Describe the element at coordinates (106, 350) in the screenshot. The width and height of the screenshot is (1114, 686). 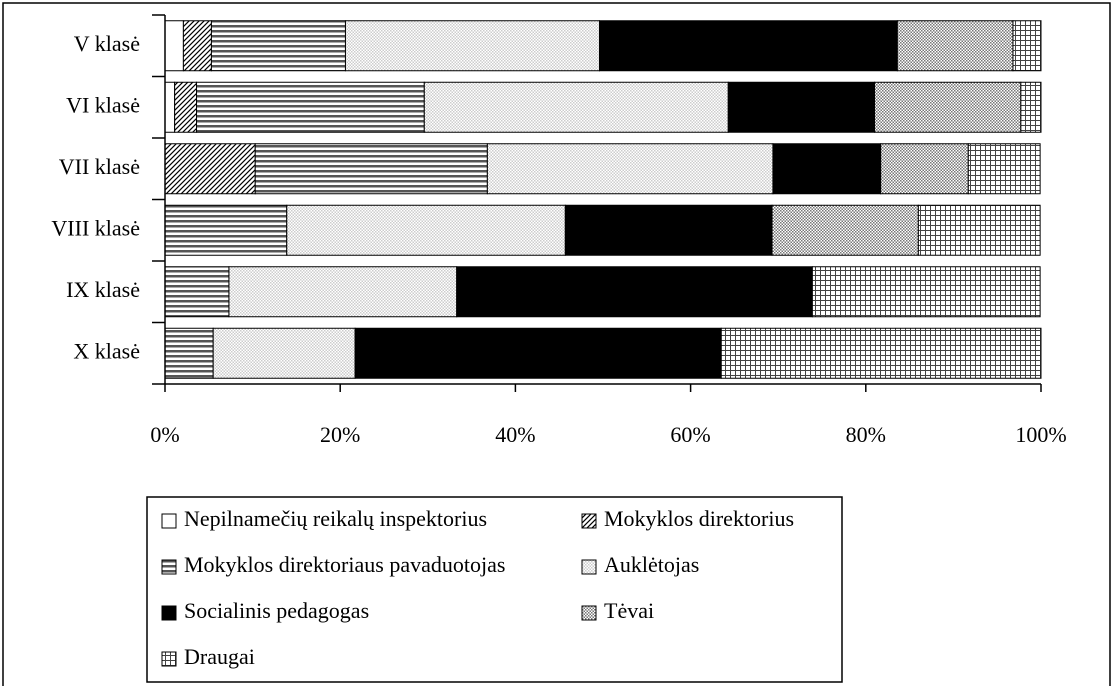
I see `y-tick-label: X klasė` at that location.